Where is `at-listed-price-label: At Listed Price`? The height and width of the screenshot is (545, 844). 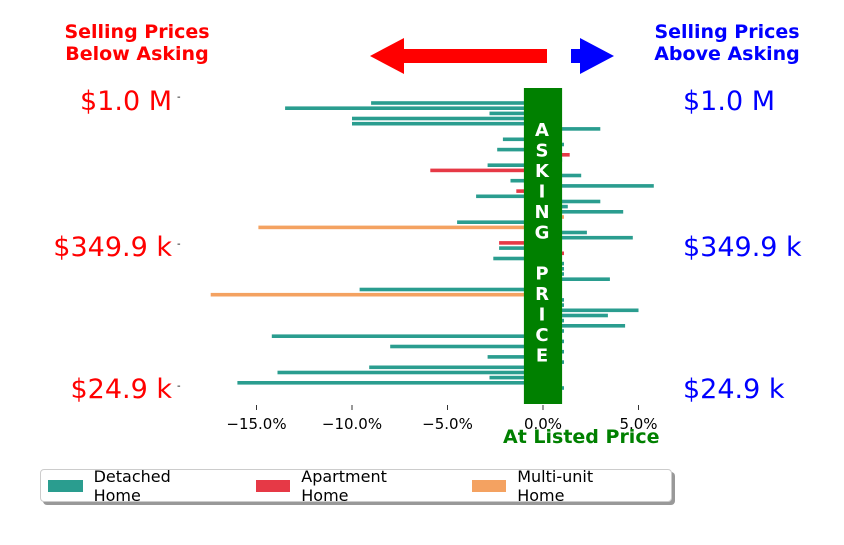 at-listed-price-label: At Listed Price is located at coordinates (581, 437).